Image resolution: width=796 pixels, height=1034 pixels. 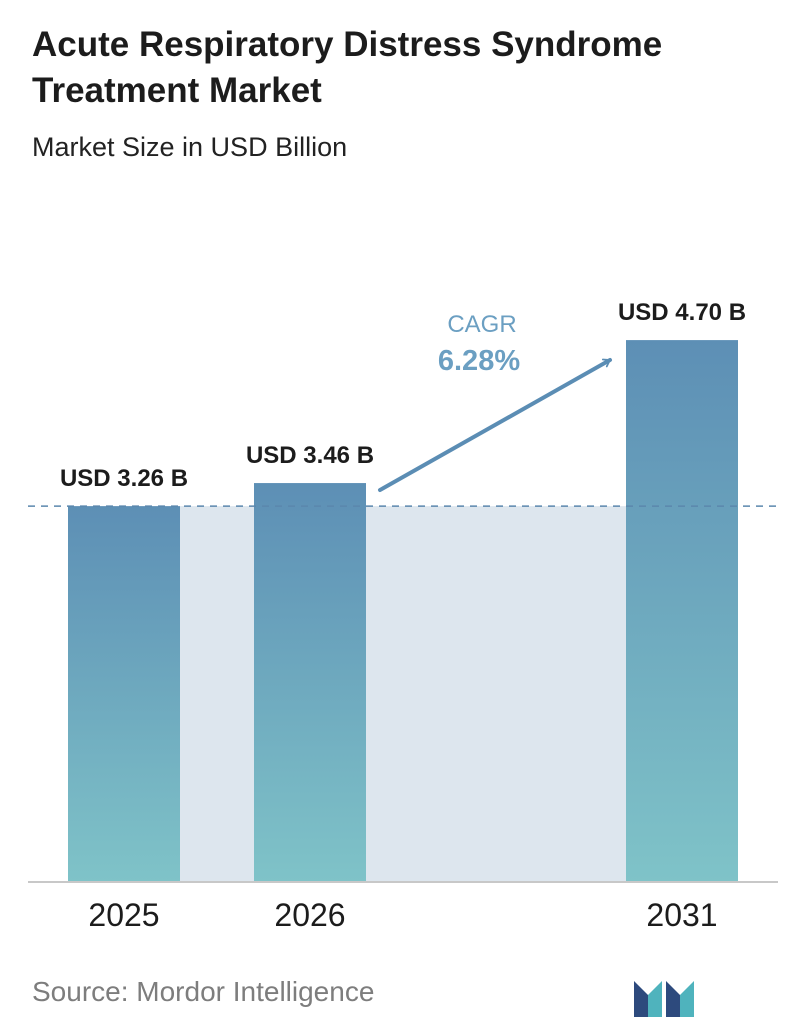 What do you see at coordinates (479, 361) in the screenshot?
I see `cagr-value: 6.28%` at bounding box center [479, 361].